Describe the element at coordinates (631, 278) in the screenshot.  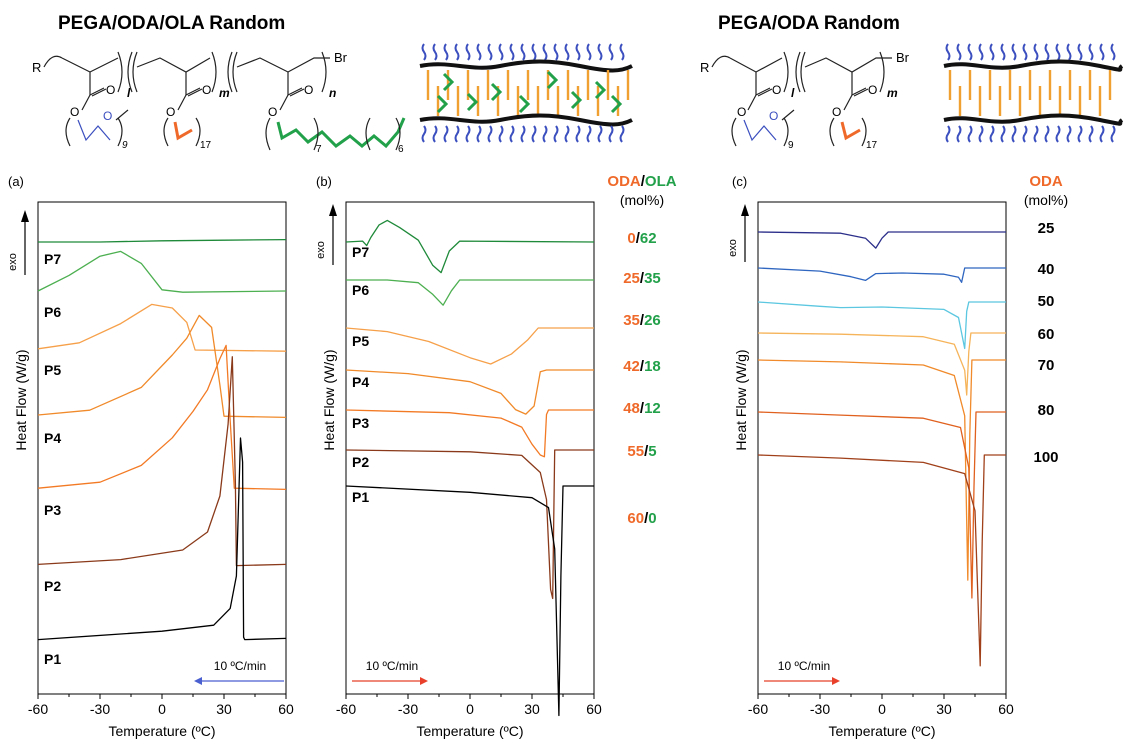
I see `ratio-oda: 25` at that location.